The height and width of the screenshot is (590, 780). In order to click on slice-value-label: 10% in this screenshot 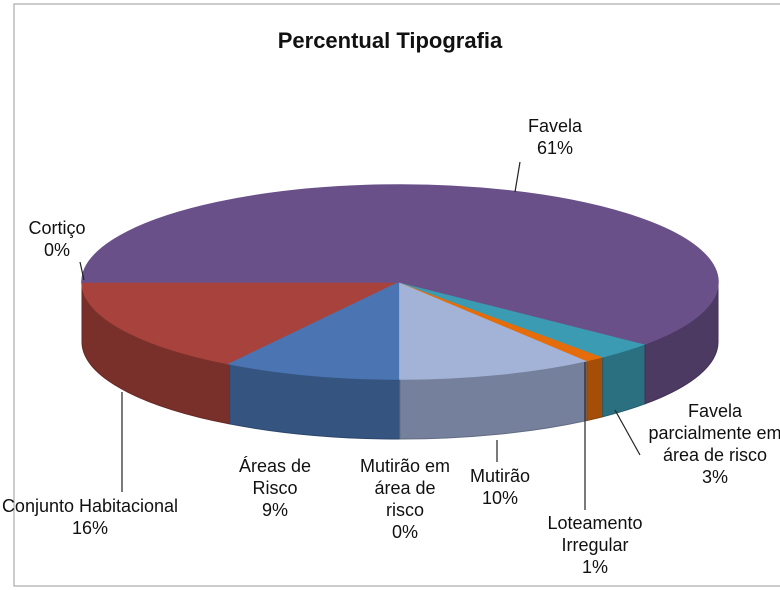, I will do `click(500, 498)`.